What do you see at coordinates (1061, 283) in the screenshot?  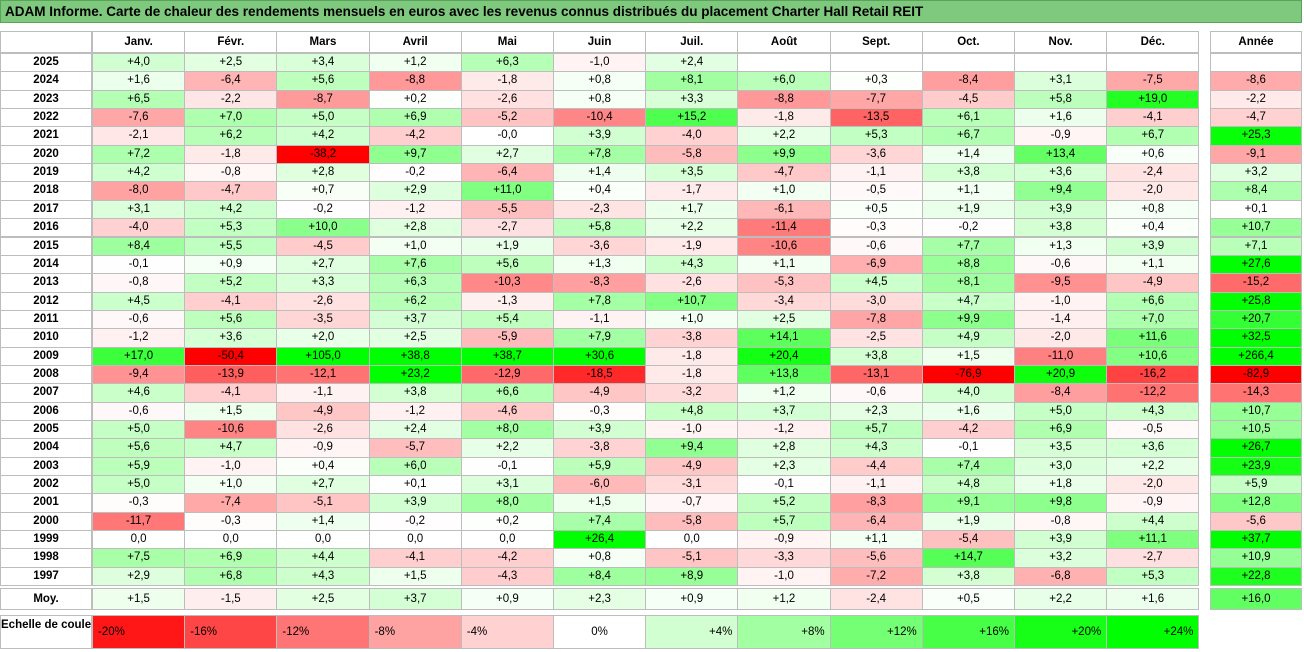 I see `heatmap-cell: -9,5` at bounding box center [1061, 283].